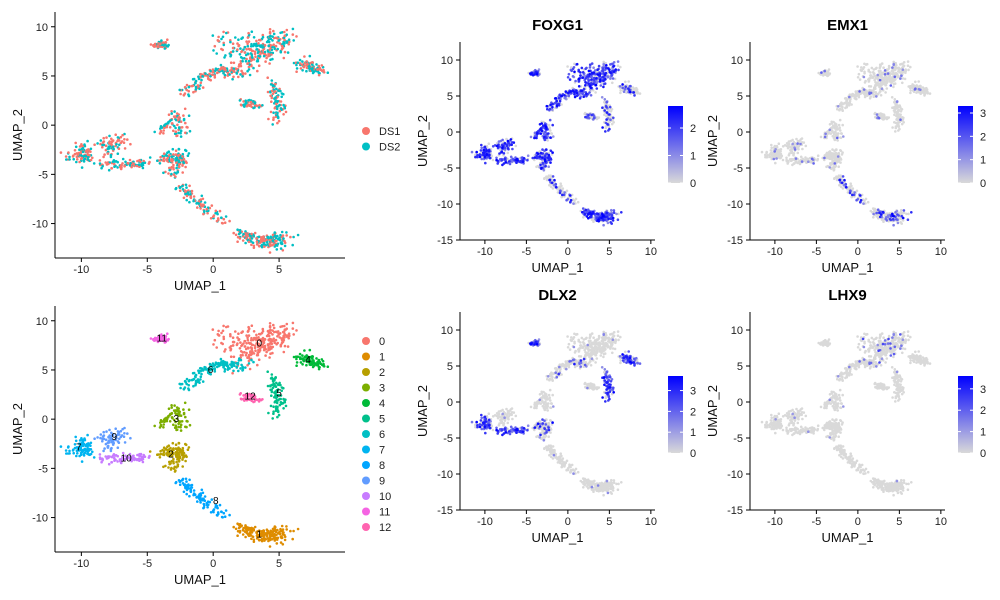 This screenshot has height=600, width=1000. What do you see at coordinates (450, 133) in the screenshot?
I see `y-tick-label: 0` at bounding box center [450, 133].